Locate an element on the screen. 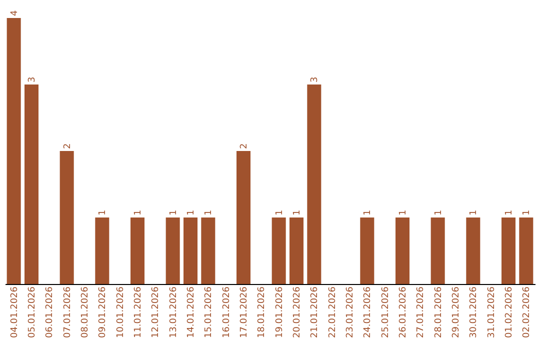 Image resolution: width=540 pixels, height=340 pixels. x-tick-label: 20.01.2026 is located at coordinates (297, 312).